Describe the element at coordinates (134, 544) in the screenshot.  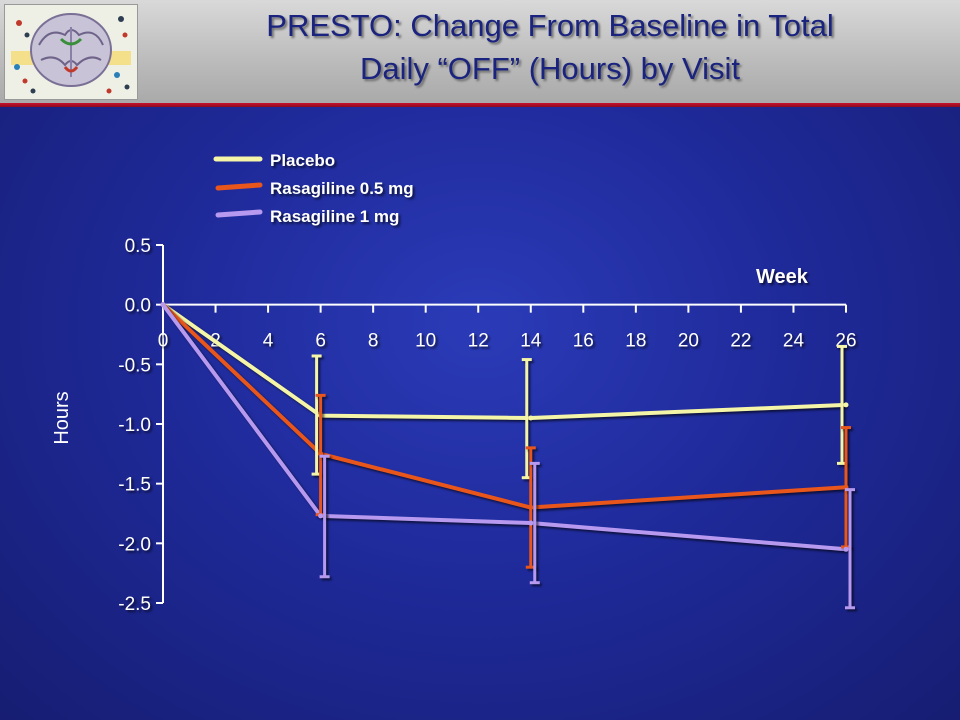
I see `y-tick-label: -2.0` at that location.